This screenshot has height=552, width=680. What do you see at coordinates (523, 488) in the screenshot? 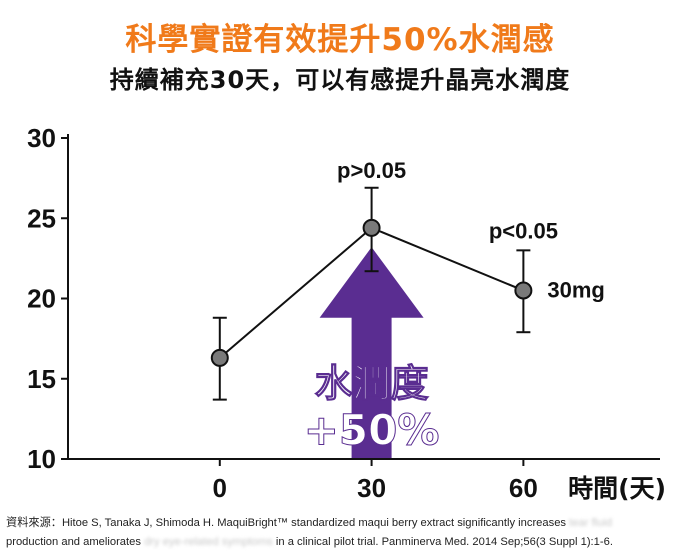
I see `x-tick-label: 60` at bounding box center [523, 488].